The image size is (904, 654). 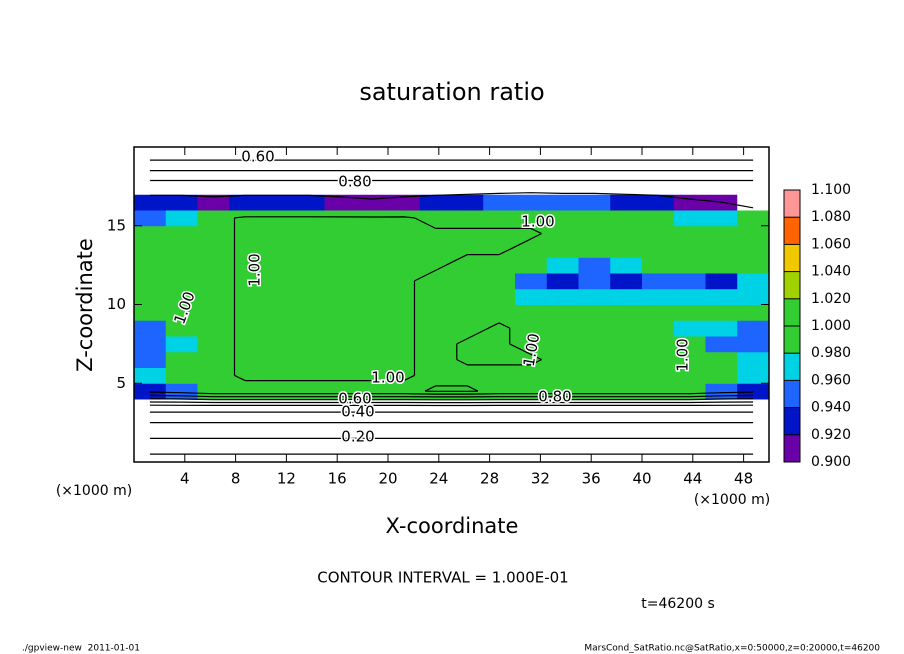 I want to click on colorbar-label: 0.920, so click(x=831, y=435).